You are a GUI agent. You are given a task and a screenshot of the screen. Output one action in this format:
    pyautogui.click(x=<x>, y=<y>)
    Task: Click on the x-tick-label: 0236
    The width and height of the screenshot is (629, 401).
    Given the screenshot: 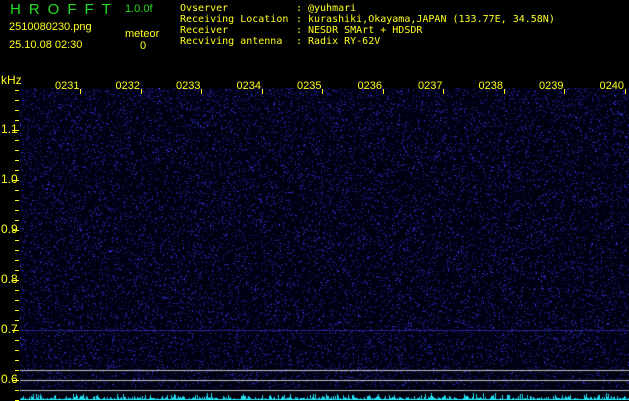 What is the action you would take?
    pyautogui.click(x=369, y=86)
    